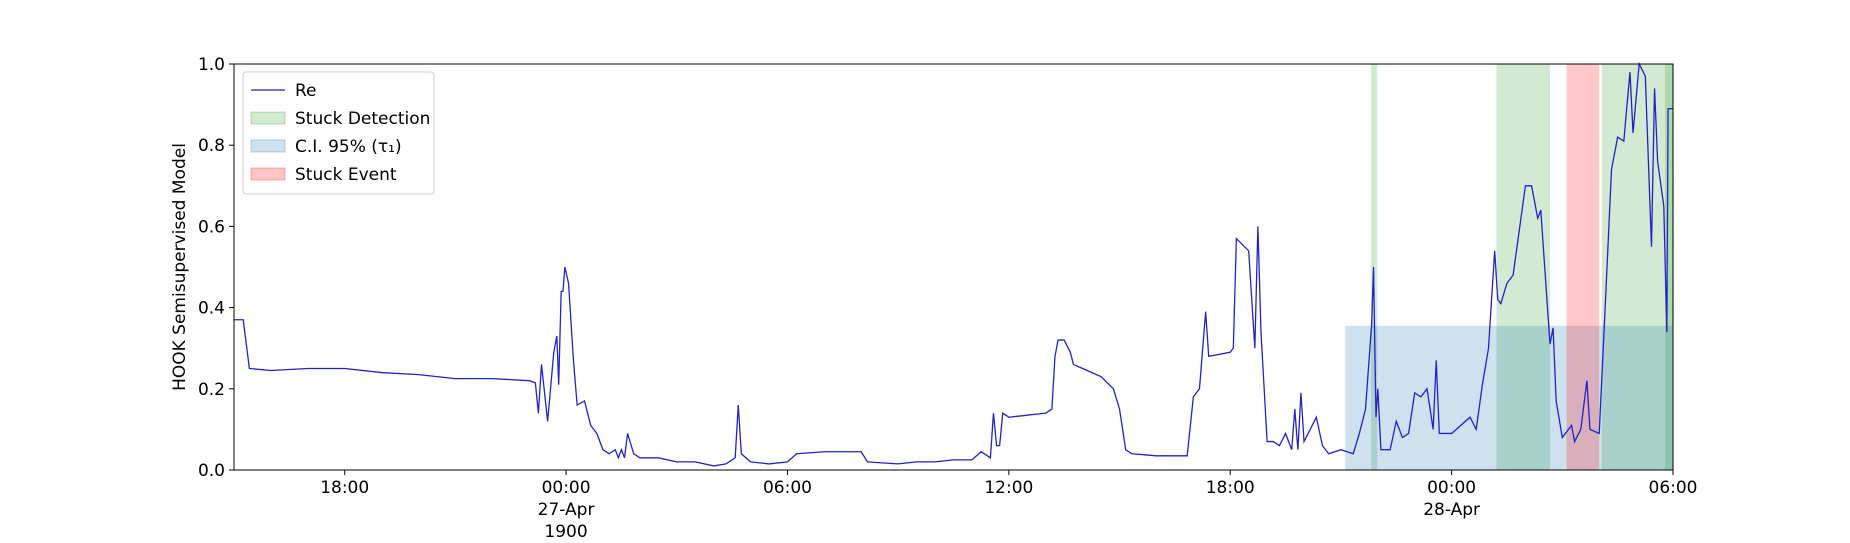 This screenshot has width=1850, height=543. What do you see at coordinates (348, 147) in the screenshot?
I see `legend-label: C.I. 95% (τ₁)` at bounding box center [348, 147].